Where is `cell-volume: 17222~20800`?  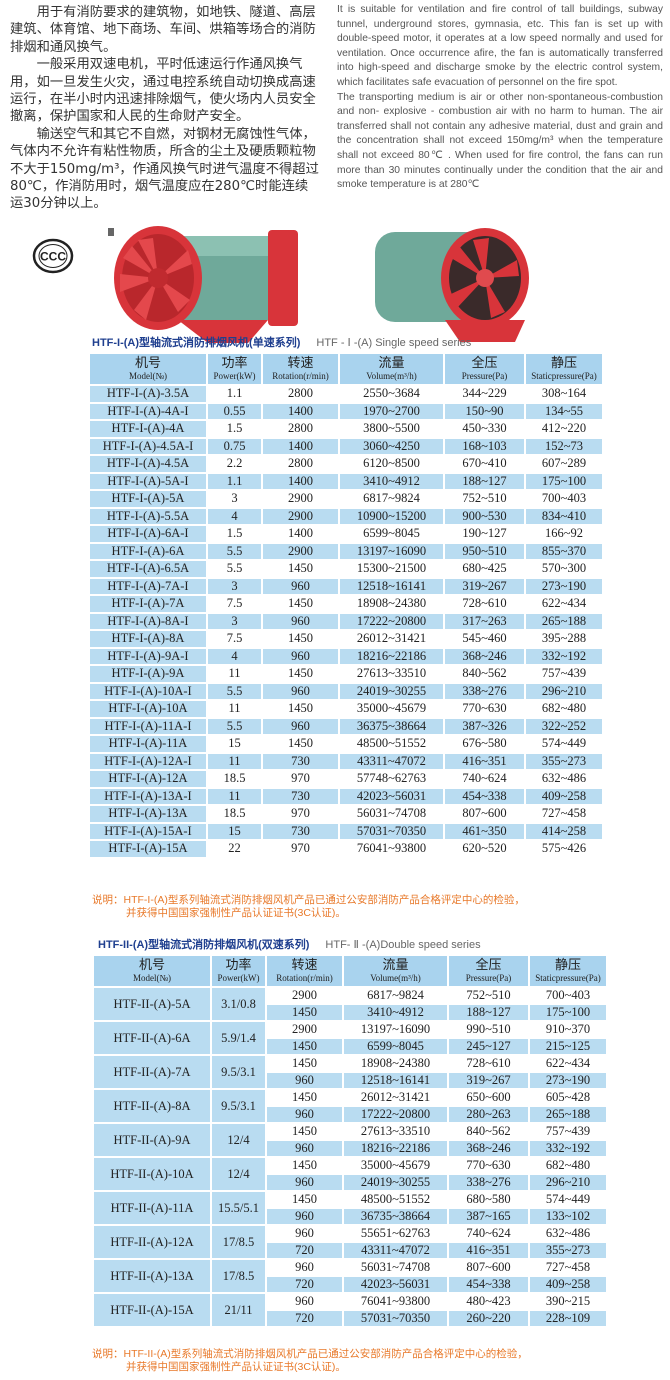
cell-volume: 17222~20800 is located at coordinates (391, 621).